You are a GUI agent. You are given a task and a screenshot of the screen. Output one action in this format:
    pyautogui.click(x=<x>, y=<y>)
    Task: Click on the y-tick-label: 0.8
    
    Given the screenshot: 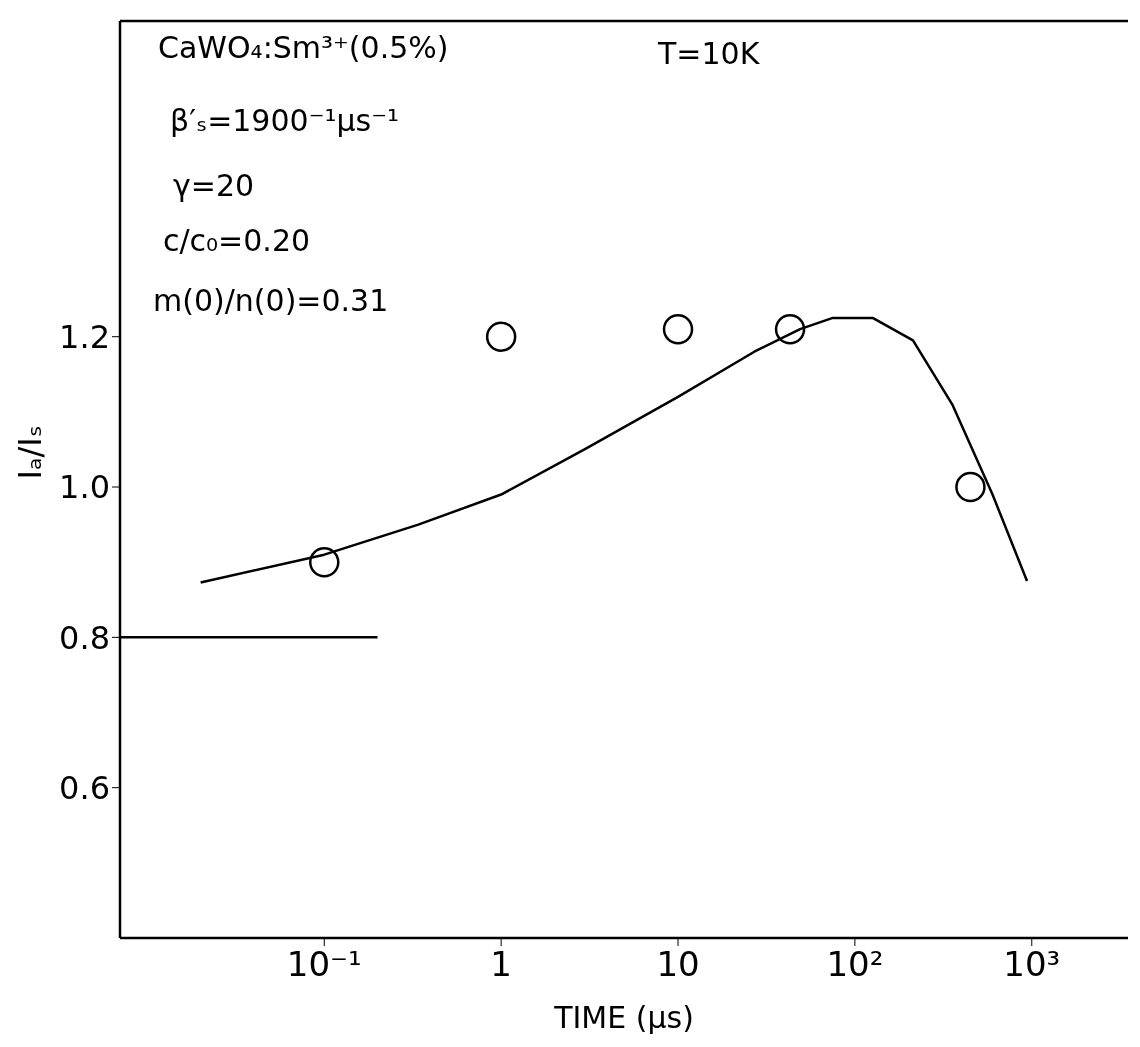 What is the action you would take?
    pyautogui.click(x=84, y=637)
    